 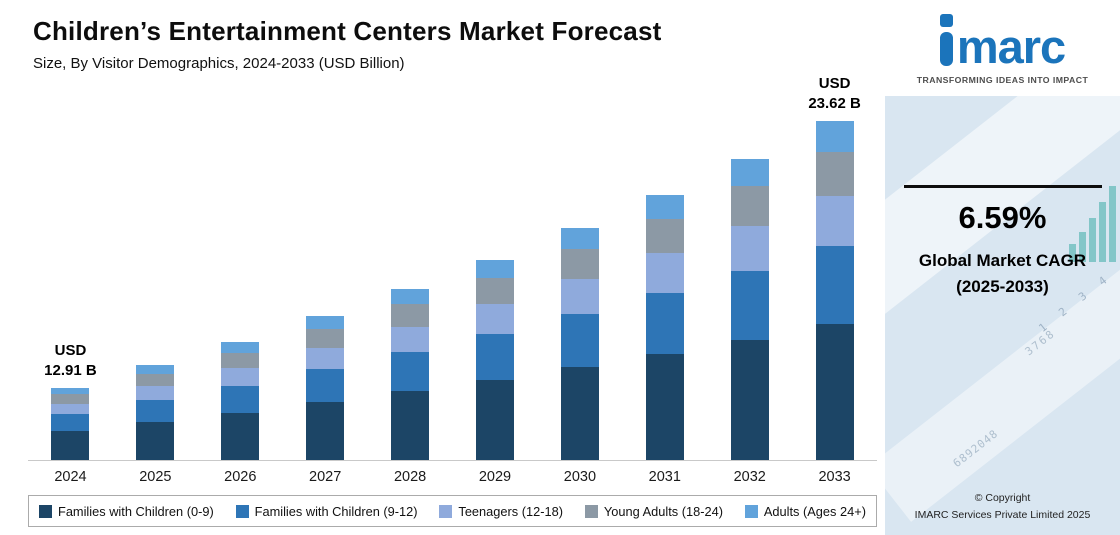 I want to click on bar-group-2027, so click(x=325, y=259).